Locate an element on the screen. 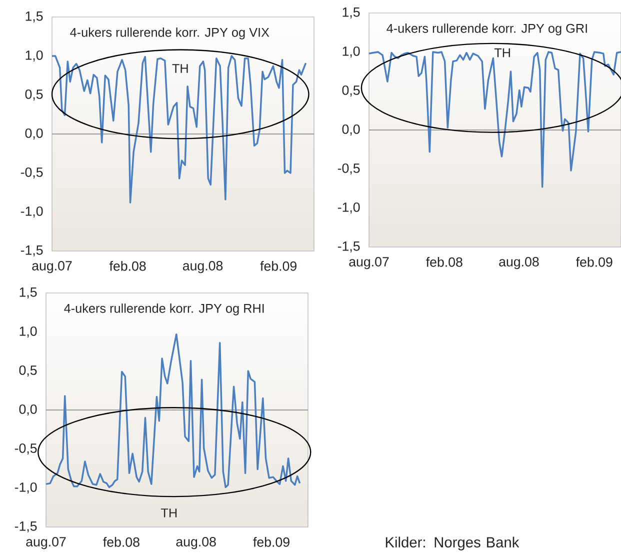 This screenshot has height=559, width=621. text: 4-ukers rullerende korr. JPY og RHI is located at coordinates (164, 310).